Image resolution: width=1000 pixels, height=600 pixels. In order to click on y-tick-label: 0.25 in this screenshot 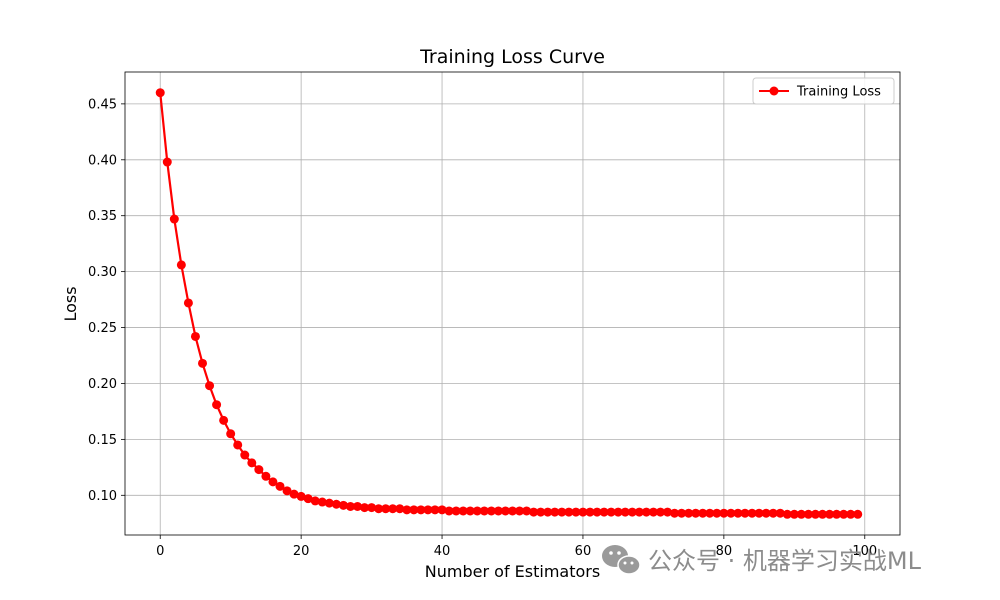, I will do `click(102, 328)`.